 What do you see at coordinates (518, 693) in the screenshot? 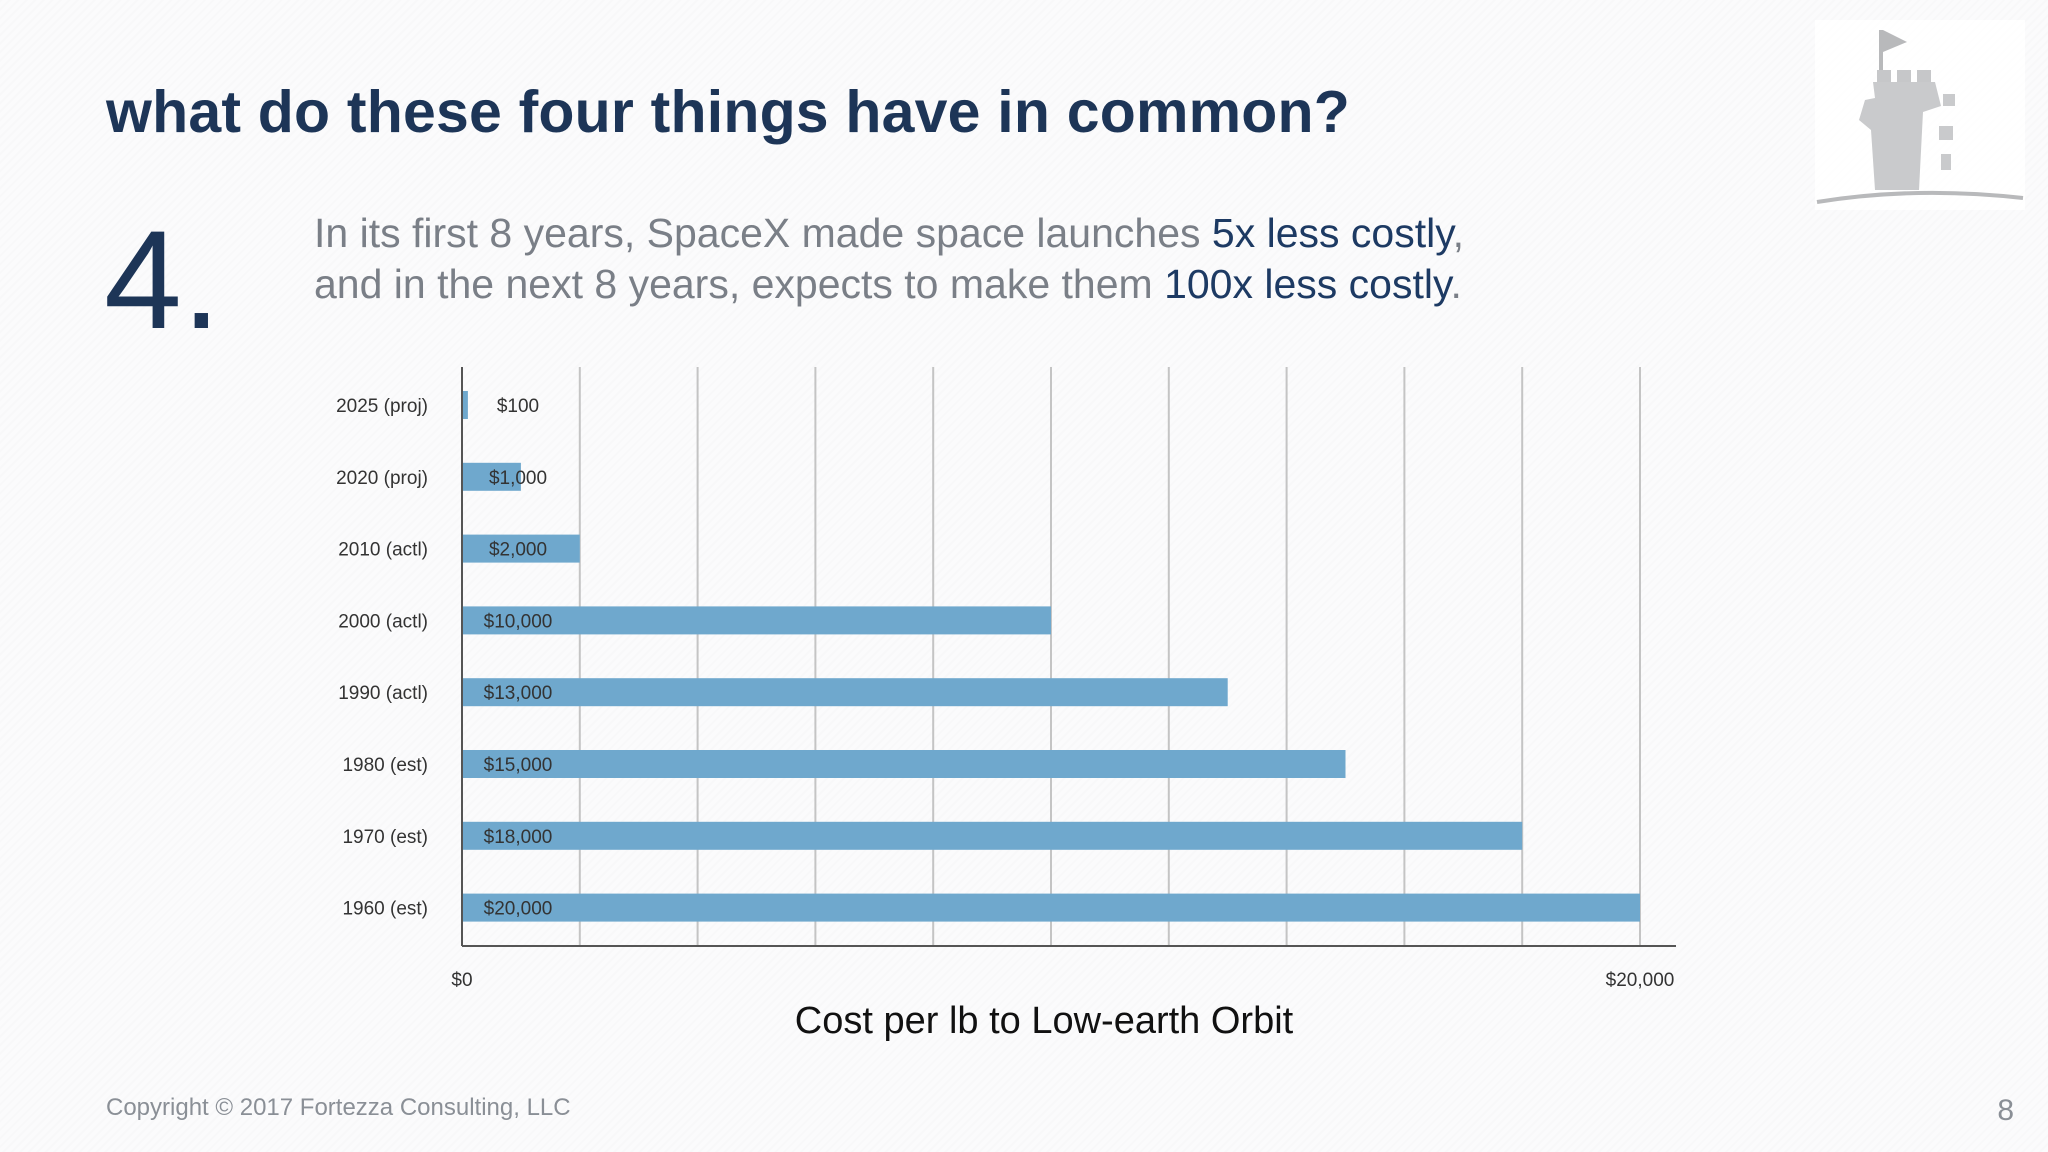
I see `data-label: $13,000` at bounding box center [518, 693].